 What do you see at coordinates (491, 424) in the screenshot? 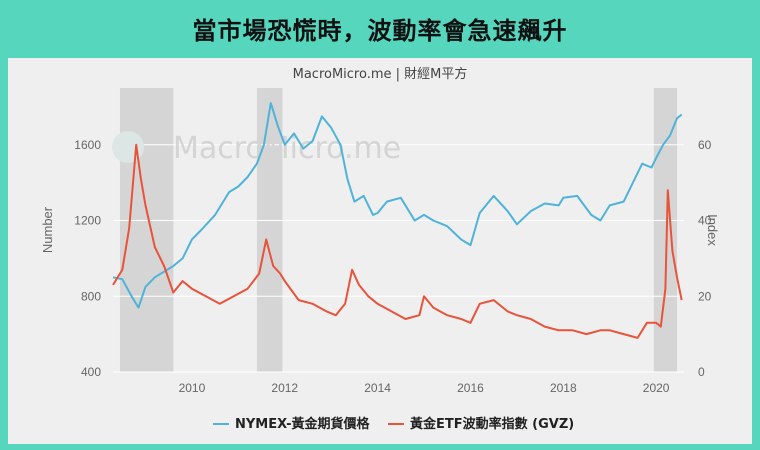
I see `legend-label-1: 黃金ETF波動率指數 (GVZ)` at bounding box center [491, 424].